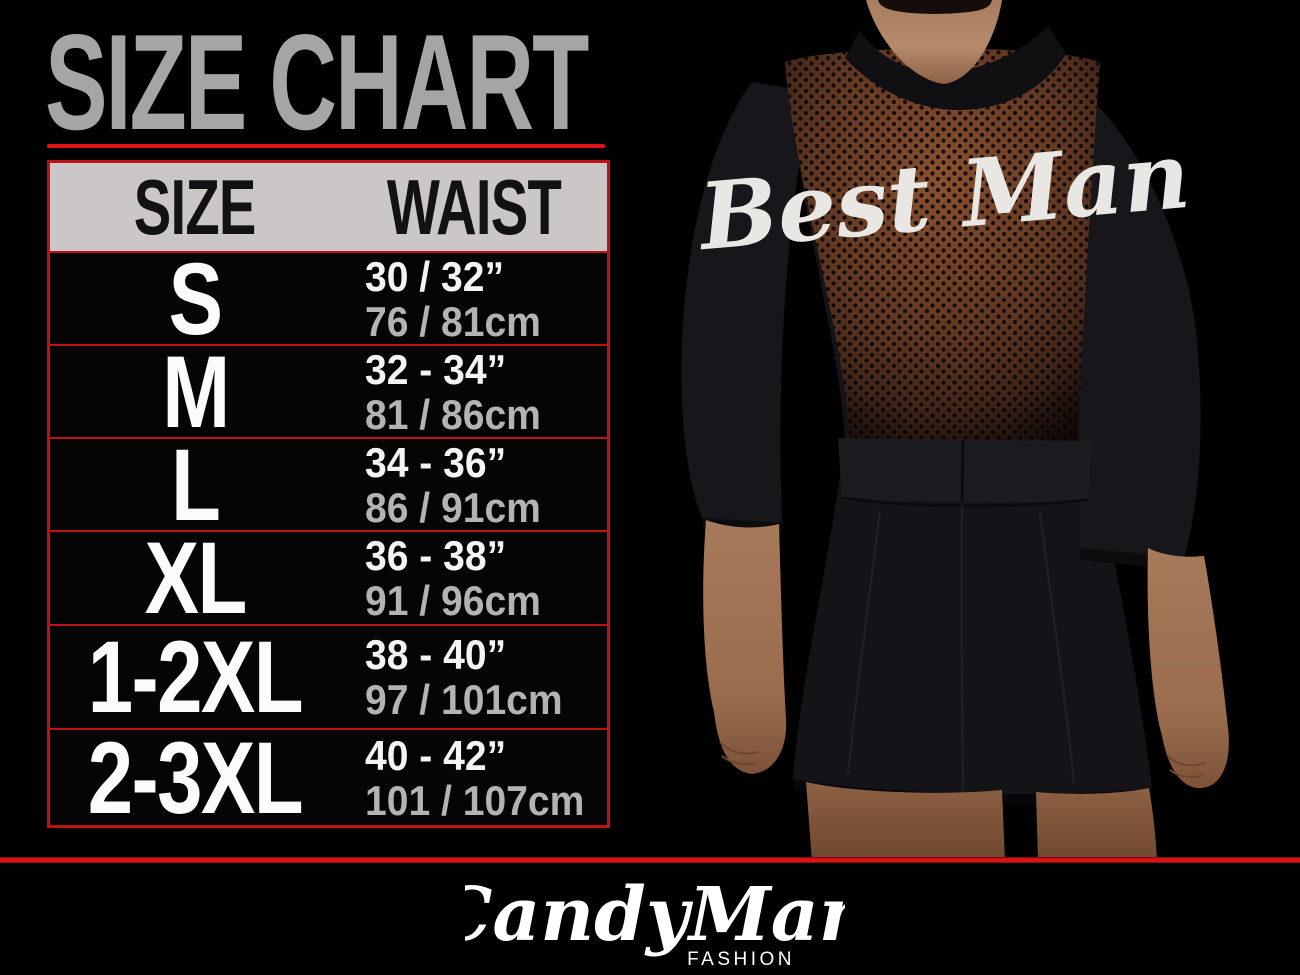  I want to click on waist-inches: 30 / 32”, so click(434, 276).